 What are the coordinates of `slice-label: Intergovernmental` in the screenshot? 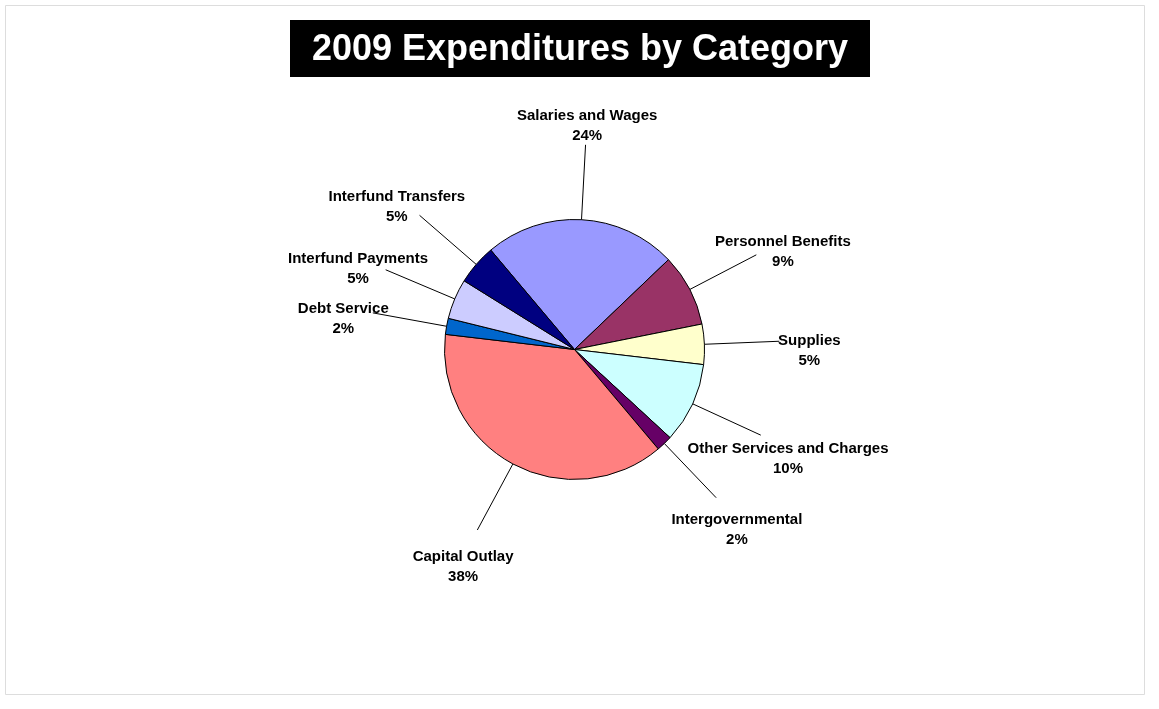 It's located at (737, 519).